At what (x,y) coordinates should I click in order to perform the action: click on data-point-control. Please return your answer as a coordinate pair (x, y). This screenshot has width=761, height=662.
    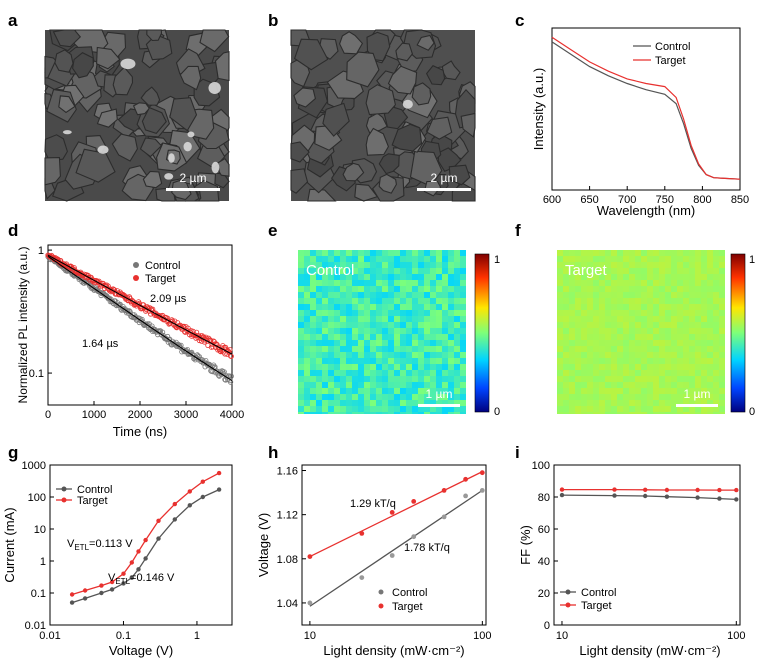
    Looking at the image, I should click on (109, 299).